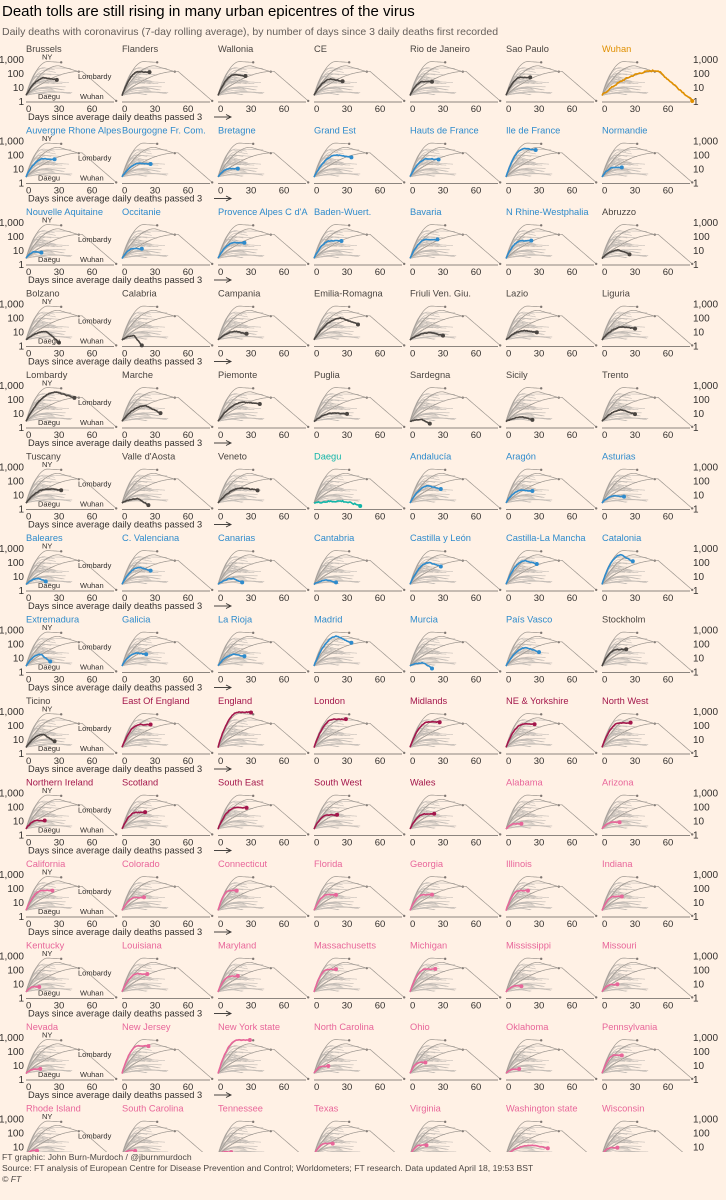  I want to click on panel-title: NE & Yorkshire, so click(537, 701).